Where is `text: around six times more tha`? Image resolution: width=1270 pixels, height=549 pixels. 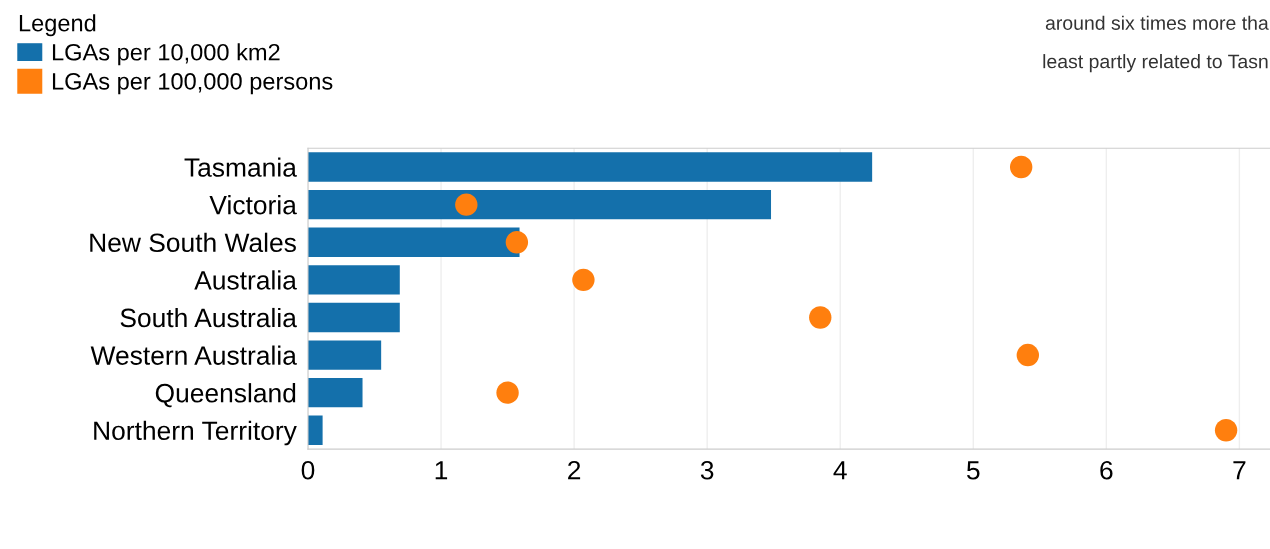 text: around six times more tha is located at coordinates (1157, 22).